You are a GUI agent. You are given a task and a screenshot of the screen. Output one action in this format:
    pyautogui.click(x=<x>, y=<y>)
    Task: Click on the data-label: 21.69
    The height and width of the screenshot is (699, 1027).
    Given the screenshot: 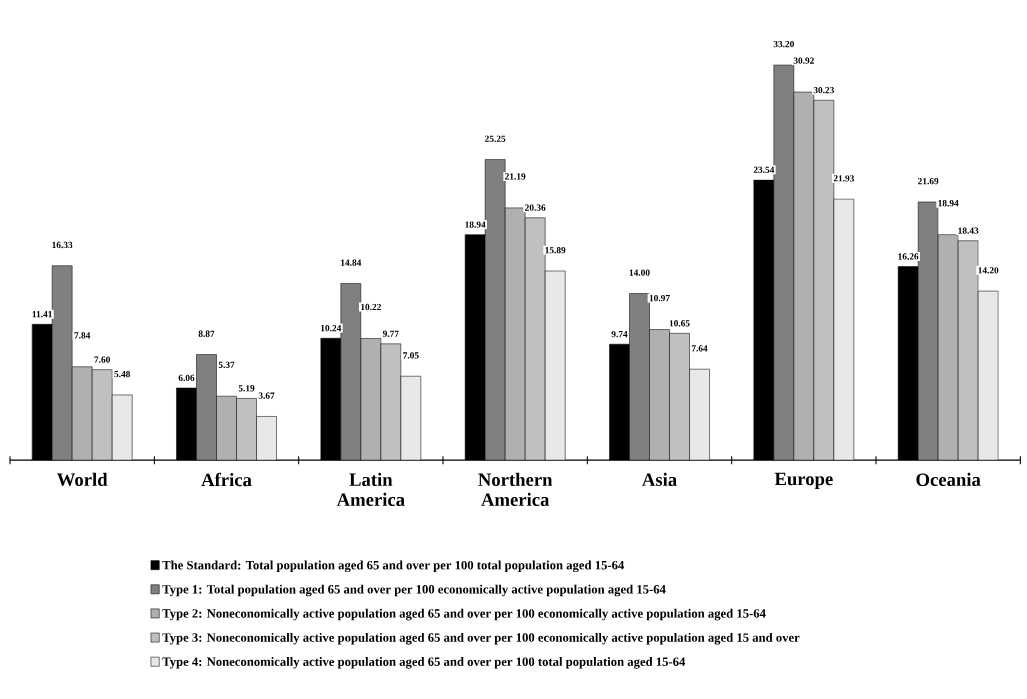 What is the action you would take?
    pyautogui.click(x=928, y=181)
    